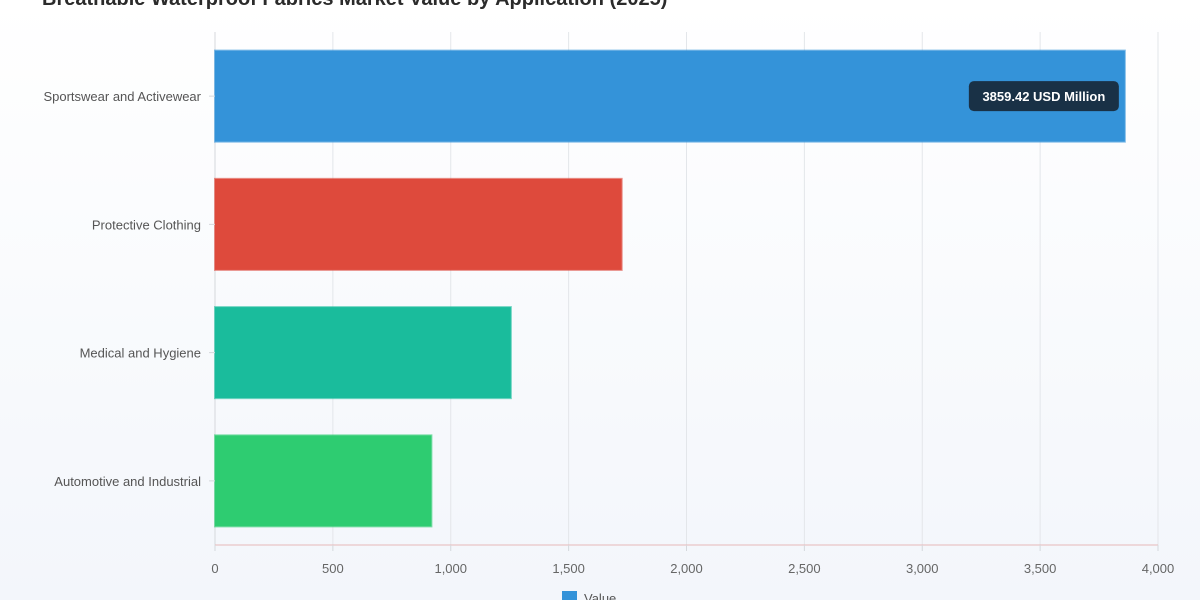  What do you see at coordinates (140, 353) in the screenshot?
I see `category-label-2: Medical and Hygiene` at bounding box center [140, 353].